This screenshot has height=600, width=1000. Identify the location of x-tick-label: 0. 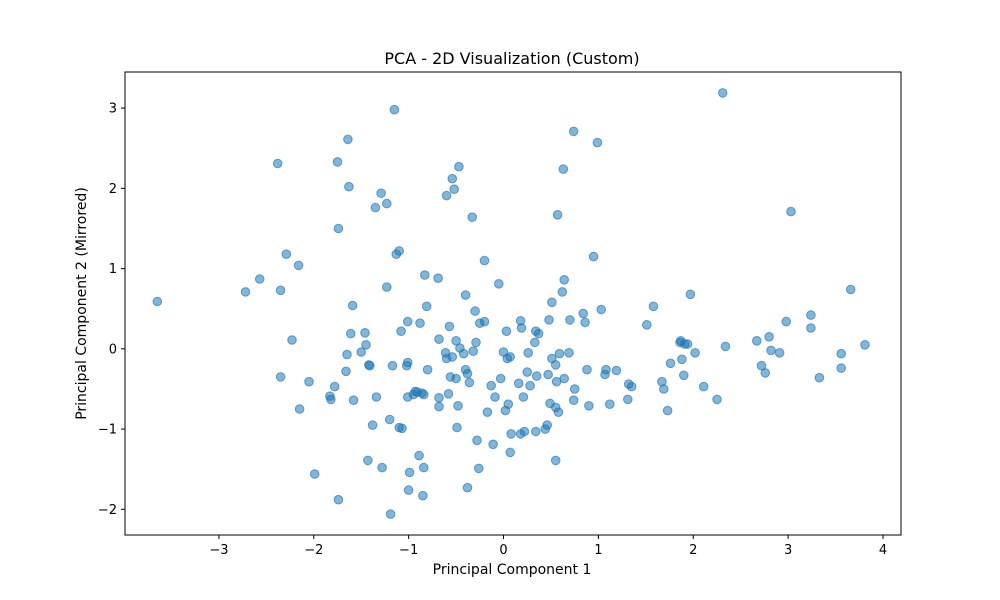
(503, 550).